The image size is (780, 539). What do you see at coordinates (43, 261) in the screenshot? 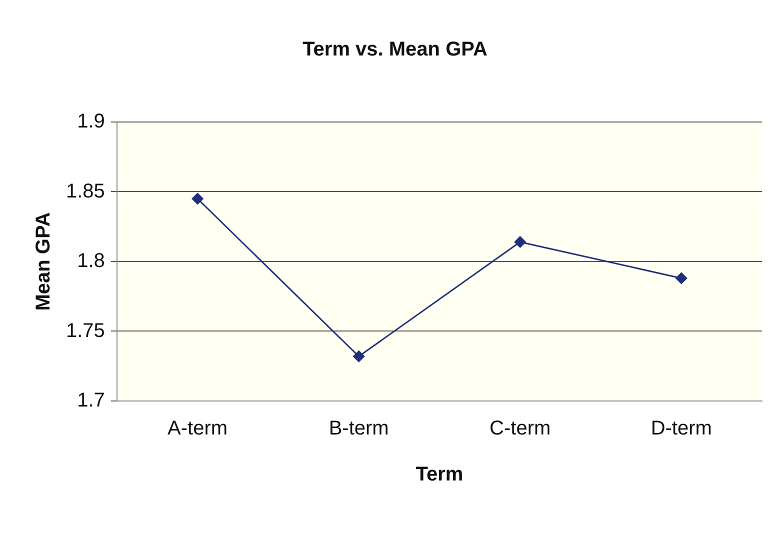
I see `y-axis-title: Mean GPA` at bounding box center [43, 261].